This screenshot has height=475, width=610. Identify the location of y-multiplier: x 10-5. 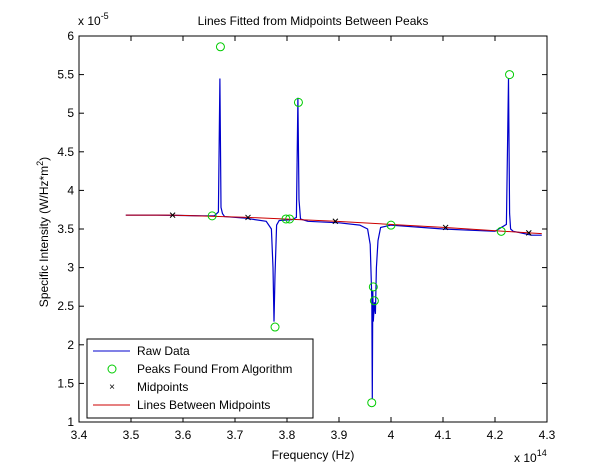
(93, 19).